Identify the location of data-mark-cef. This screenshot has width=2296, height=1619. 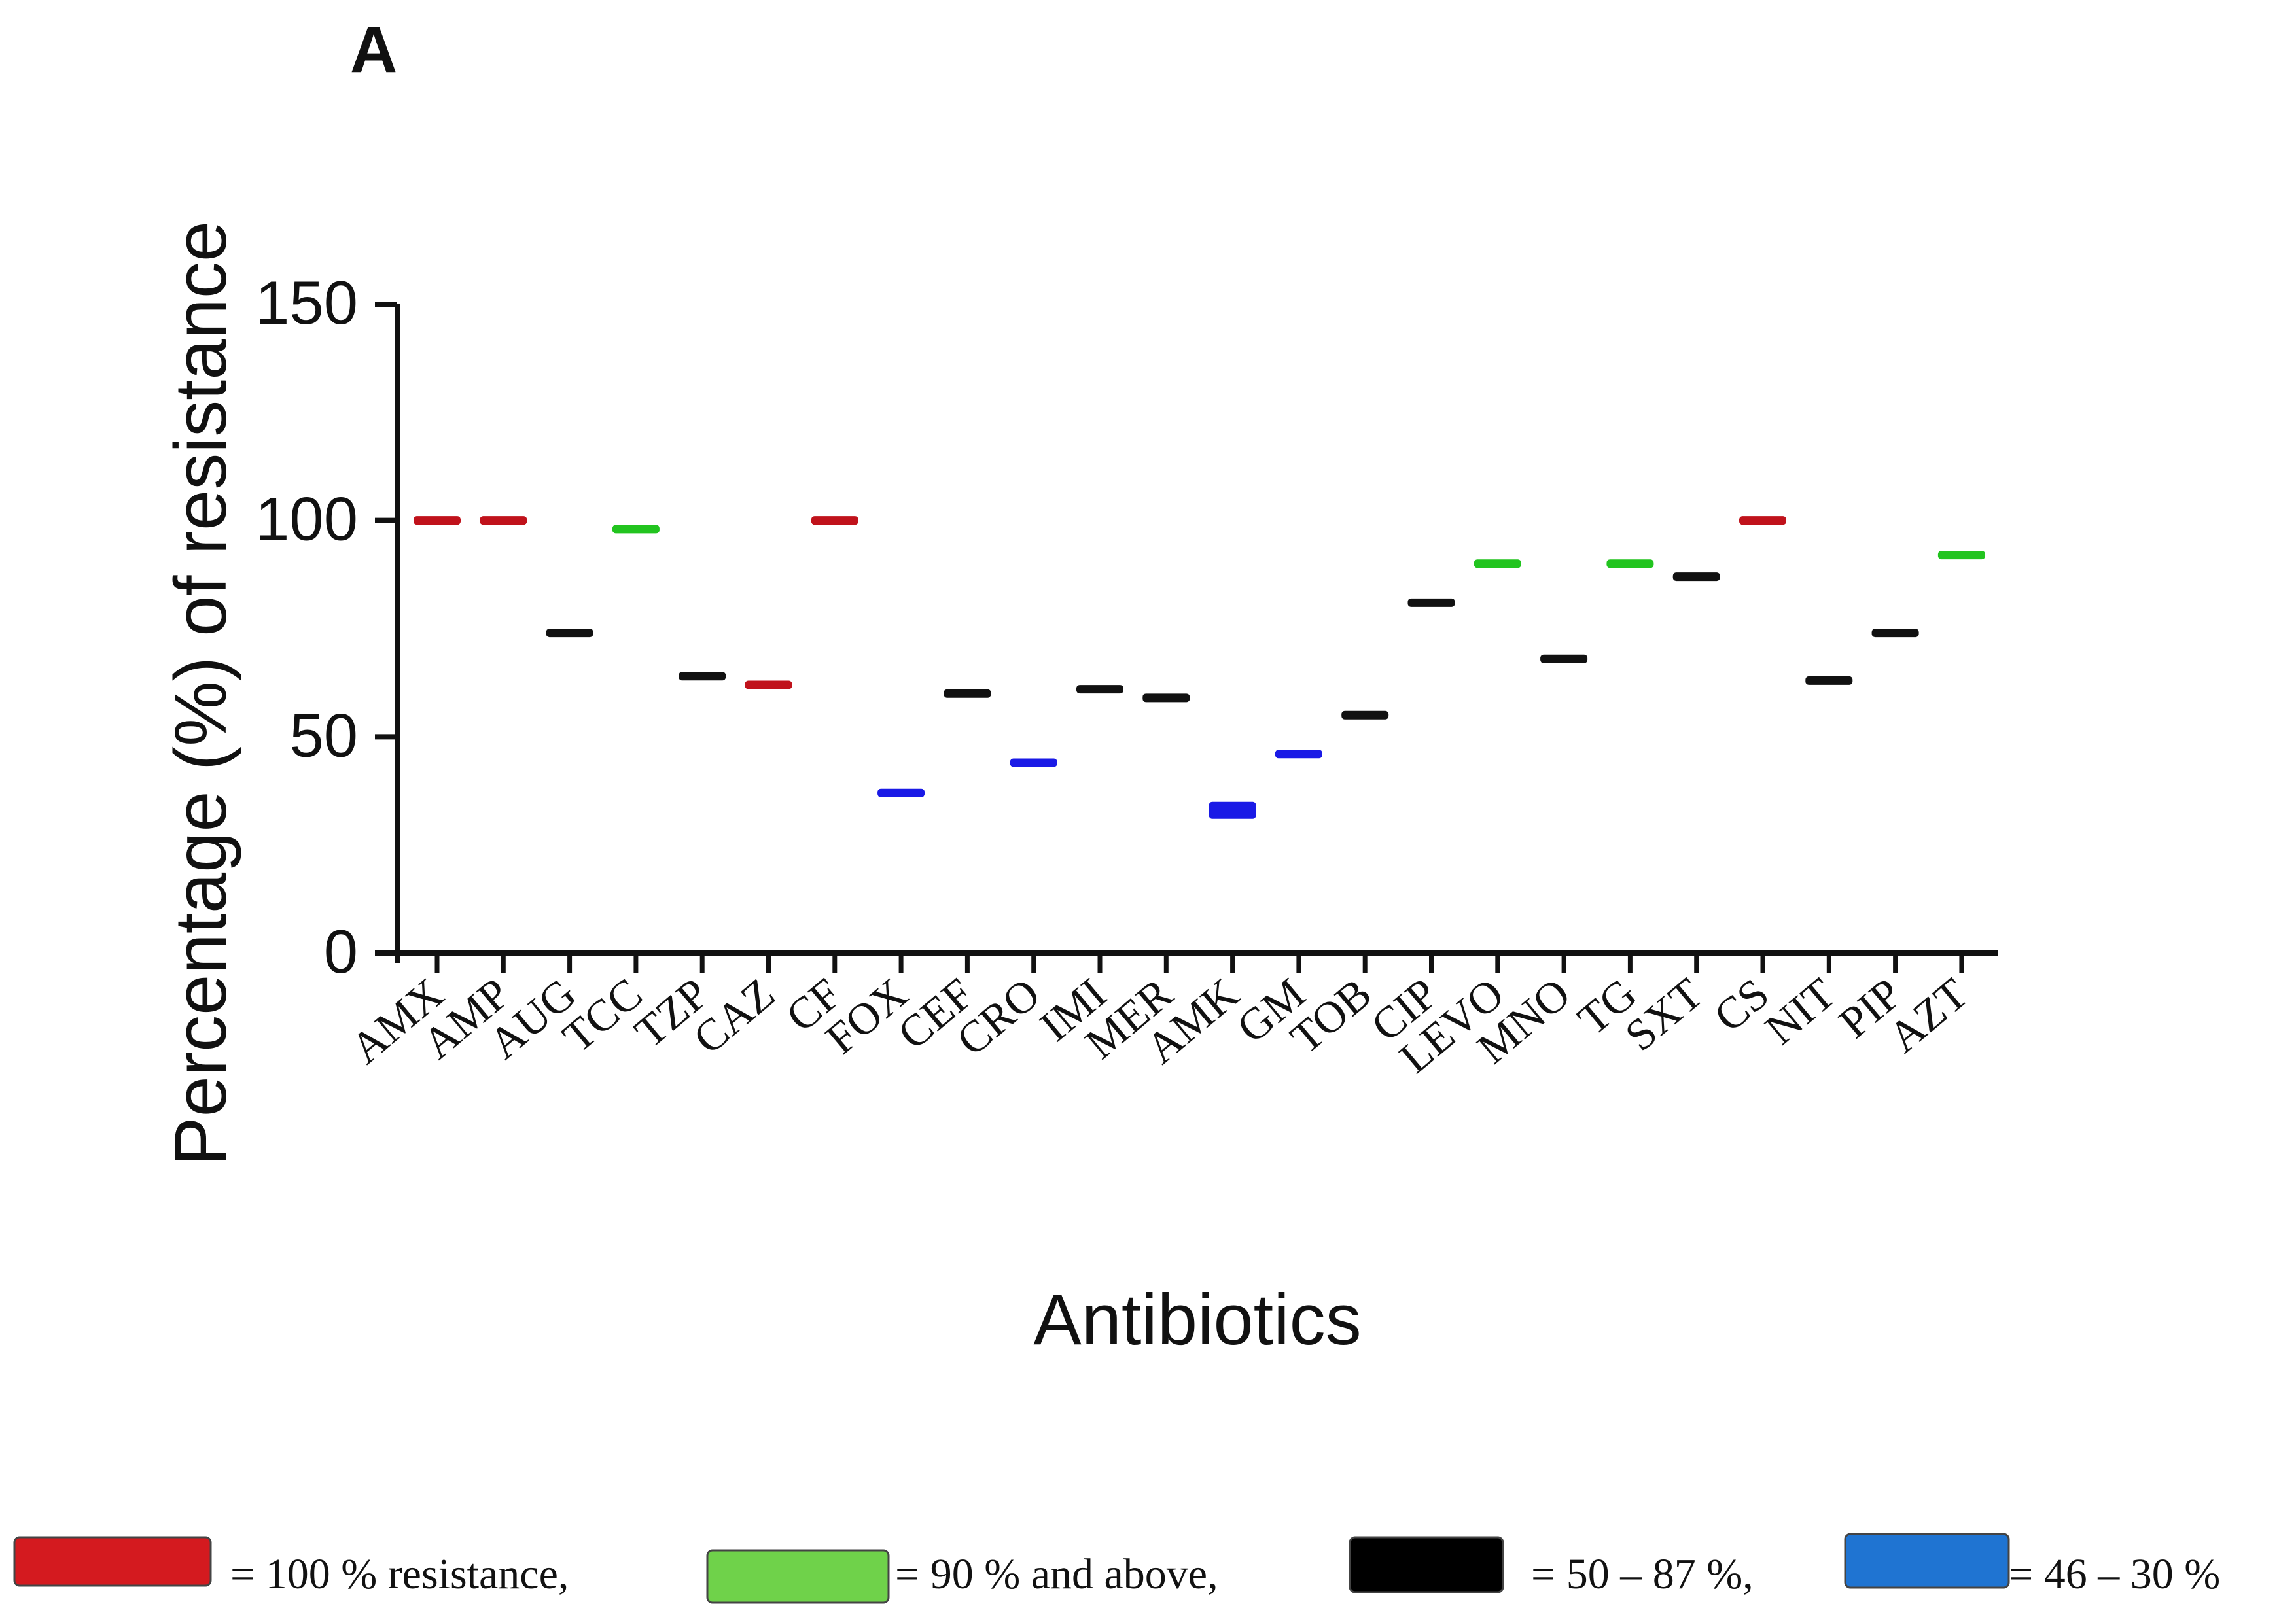
(968, 693).